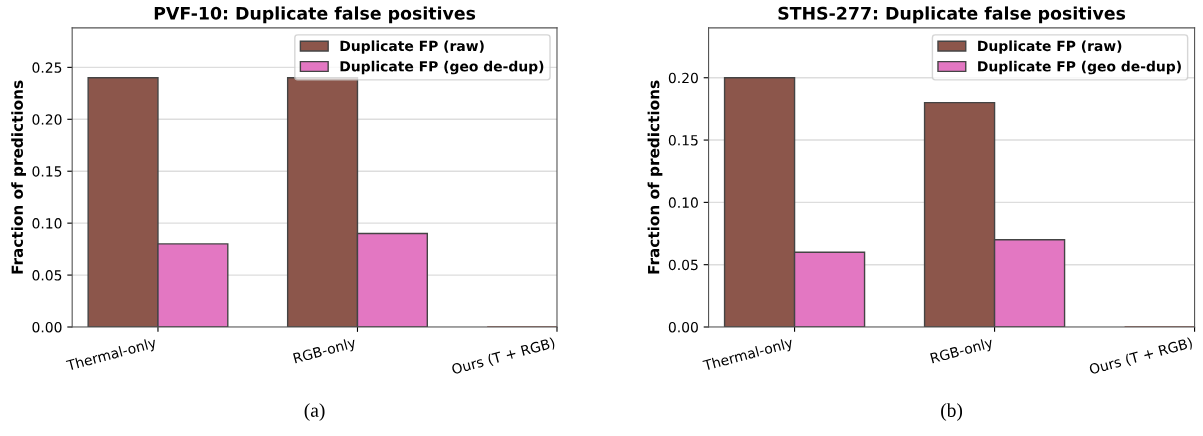 Image resolution: width=1203 pixels, height=436 pixels. Describe the element at coordinates (315, 15) in the screenshot. I see `chart-title: PVF-10: Duplicate false positives` at that location.